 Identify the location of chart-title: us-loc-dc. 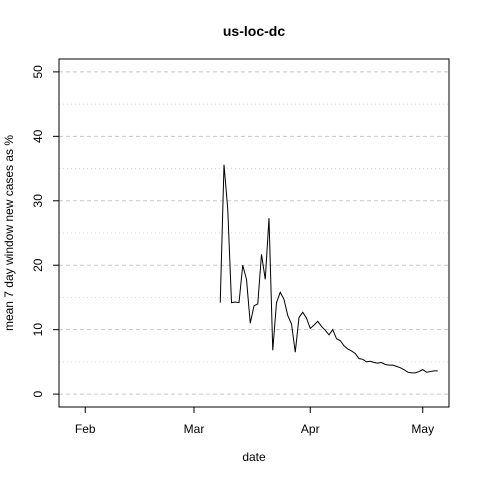
(254, 31).